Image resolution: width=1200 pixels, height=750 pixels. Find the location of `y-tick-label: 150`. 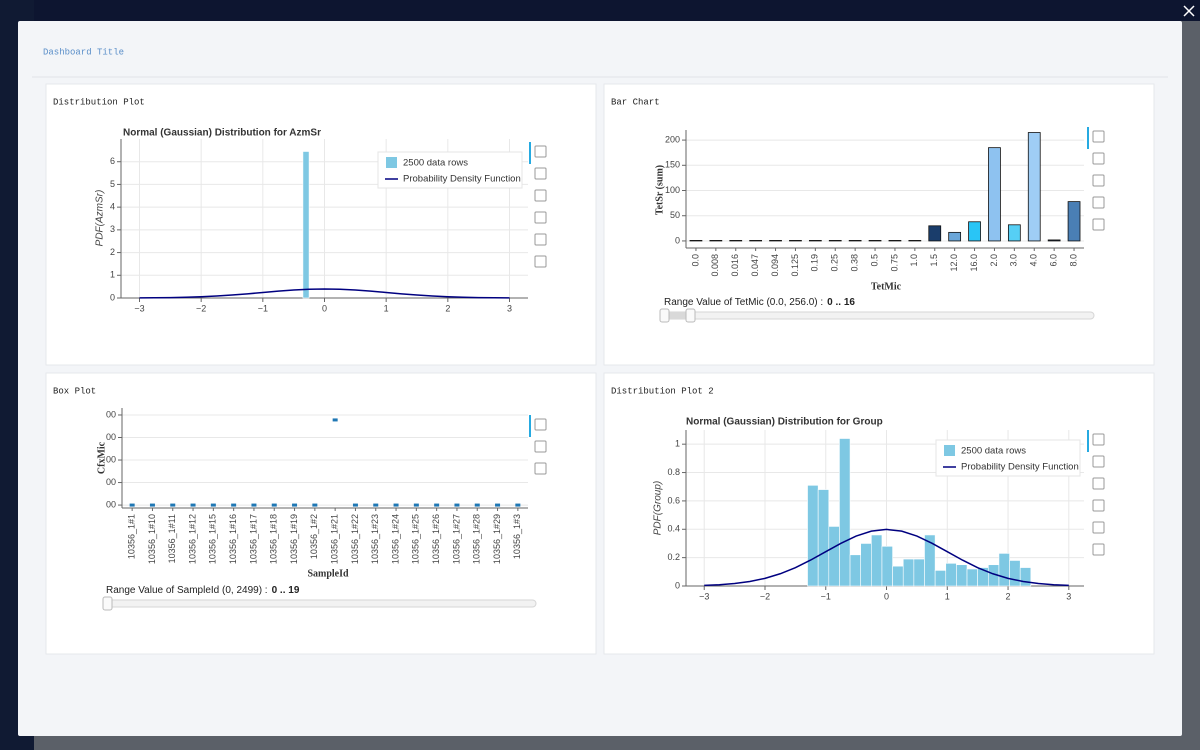

y-tick-label: 150 is located at coordinates (672, 165).